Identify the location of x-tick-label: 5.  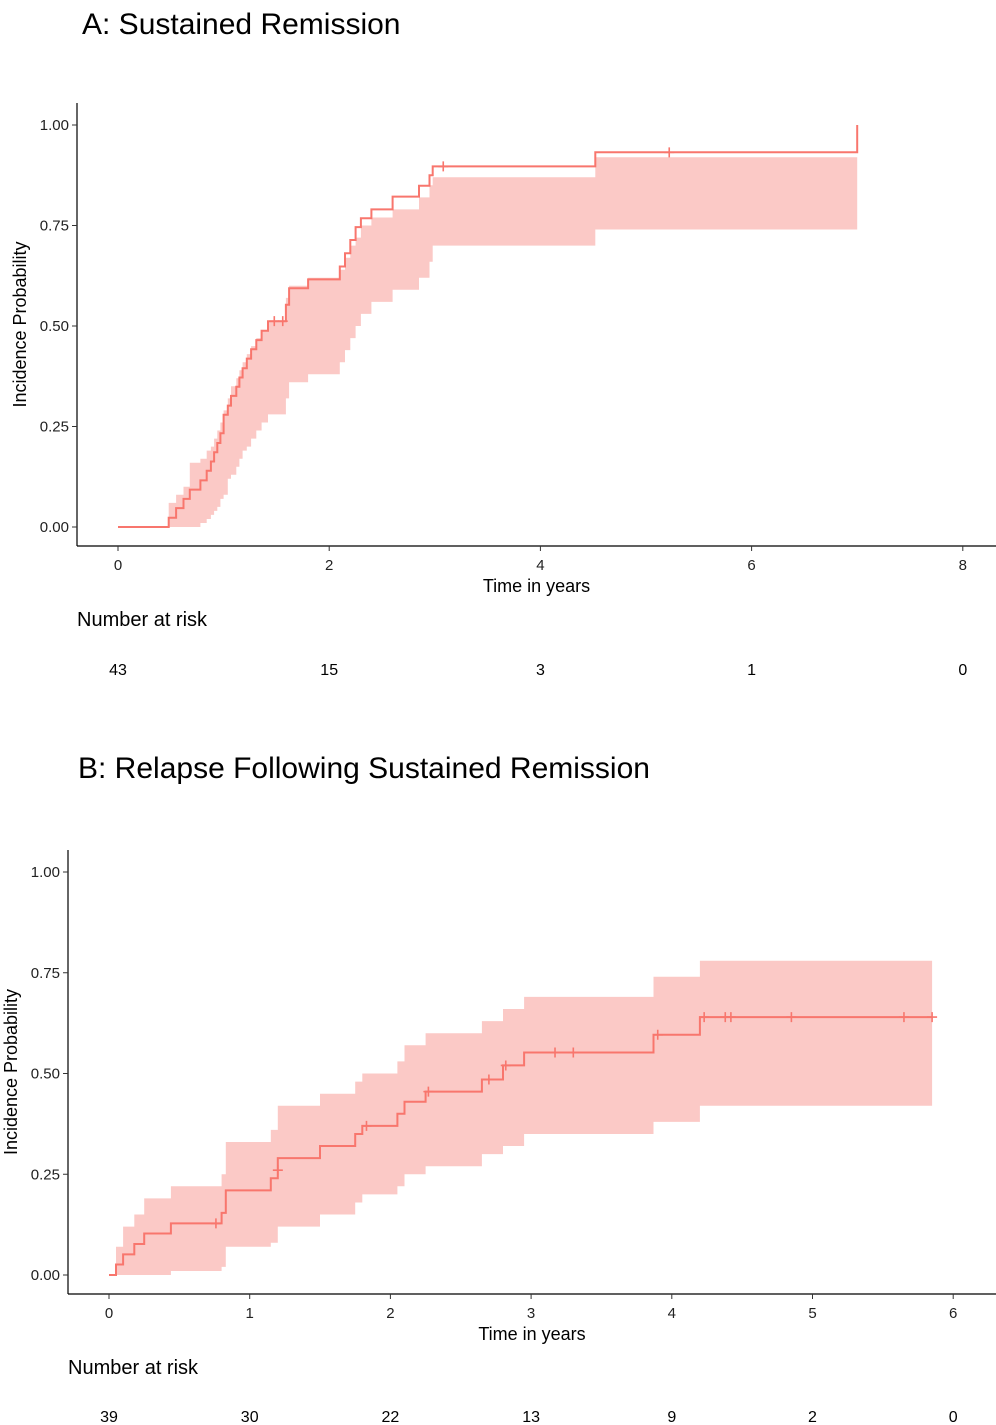
(812, 1313).